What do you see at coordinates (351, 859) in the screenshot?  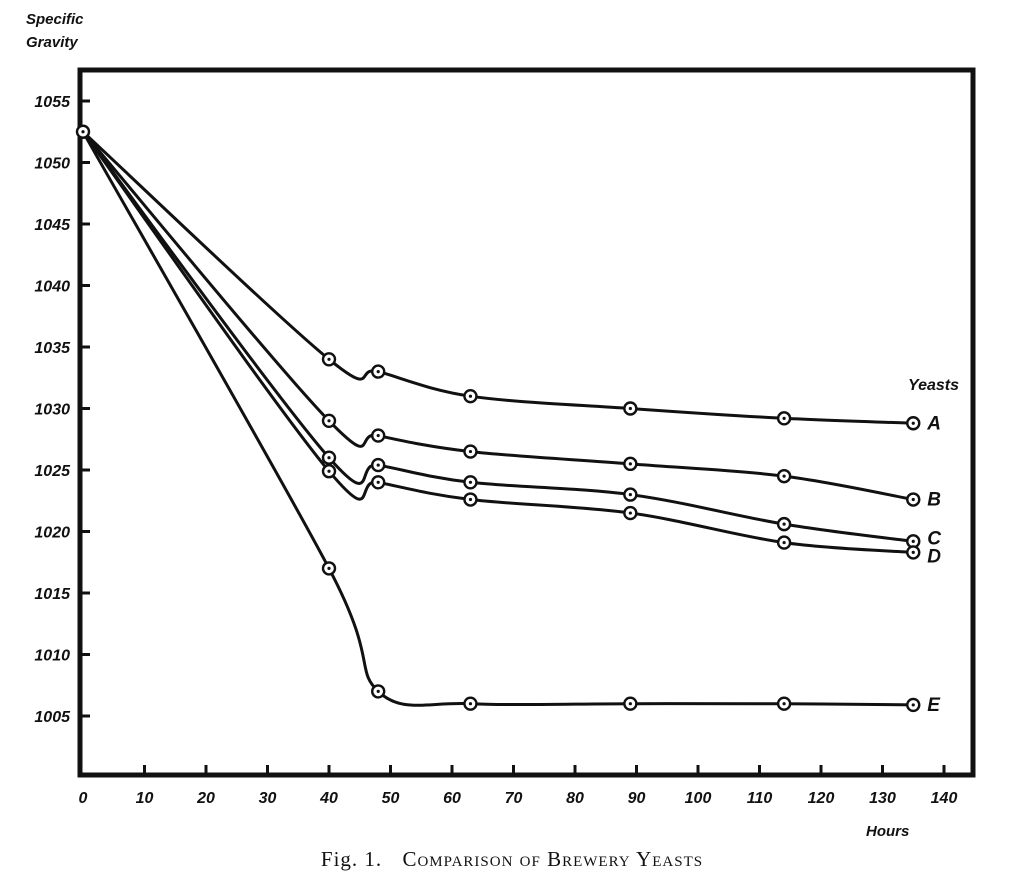 I see `caption-prefix: Fig. 1.` at bounding box center [351, 859].